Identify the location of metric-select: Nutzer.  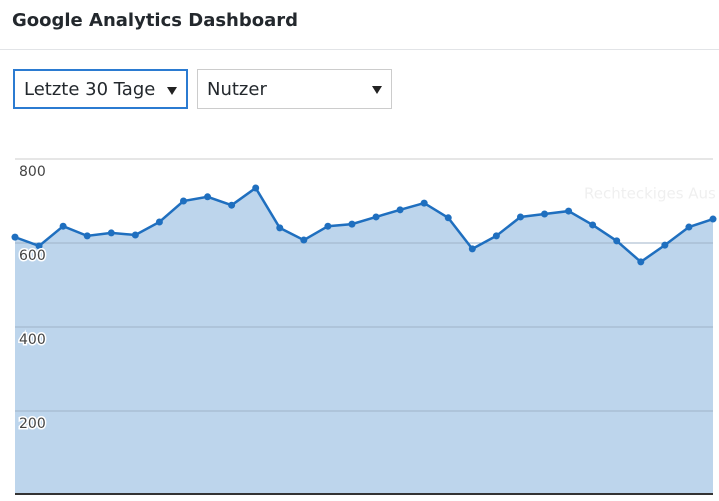
(294, 89).